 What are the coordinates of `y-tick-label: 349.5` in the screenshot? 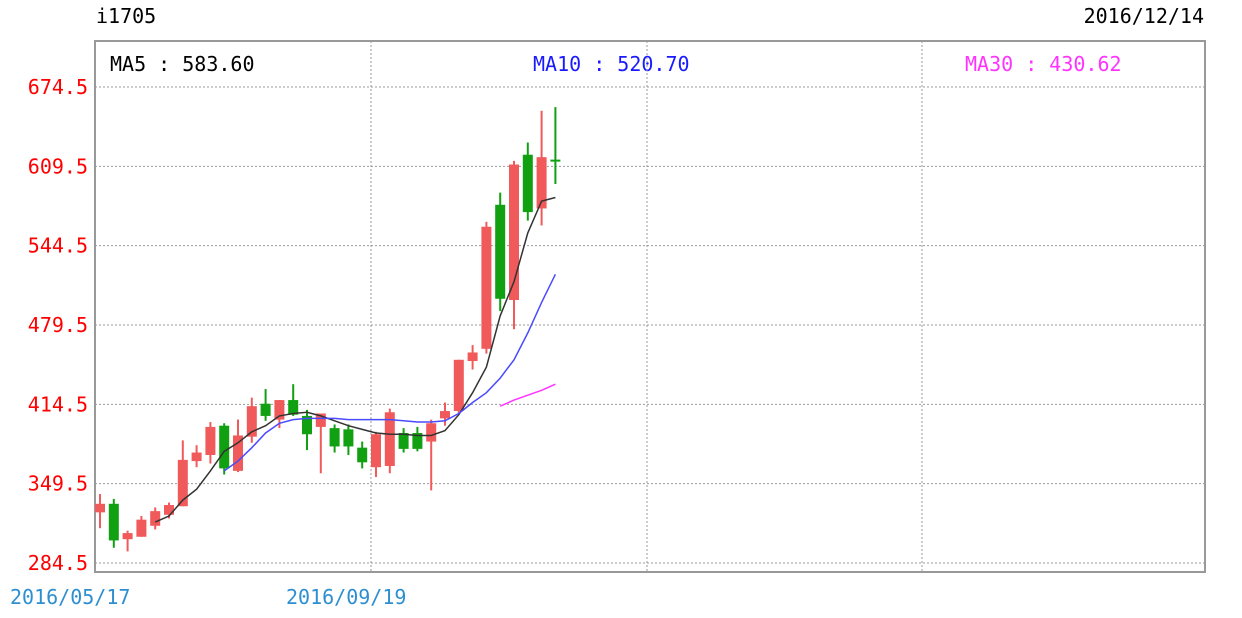 It's located at (58, 484).